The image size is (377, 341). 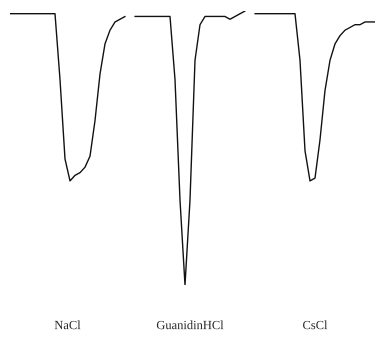 I want to click on text: CsCl, so click(x=315, y=325).